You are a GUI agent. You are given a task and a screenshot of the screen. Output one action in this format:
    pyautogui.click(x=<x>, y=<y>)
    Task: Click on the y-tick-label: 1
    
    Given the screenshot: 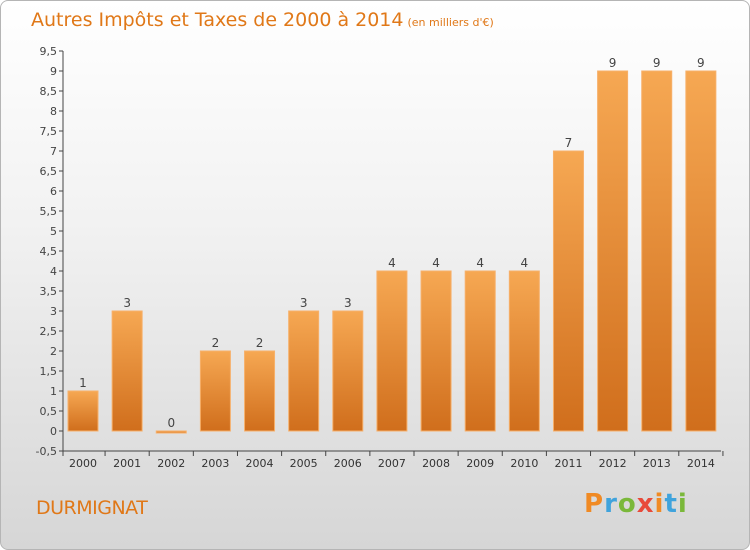 What is the action you would take?
    pyautogui.click(x=53, y=391)
    